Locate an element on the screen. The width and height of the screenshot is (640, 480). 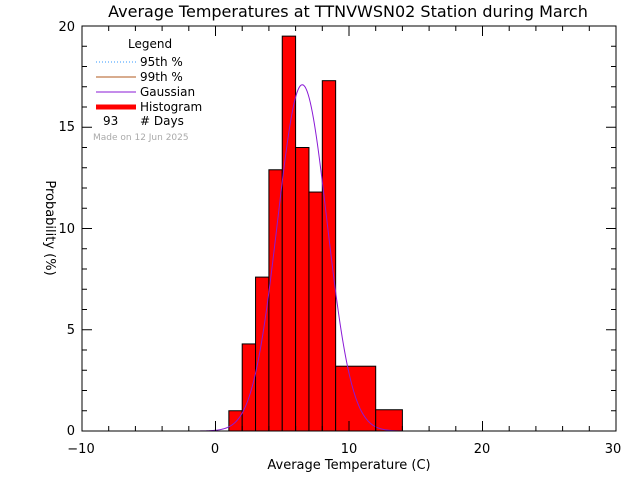
days-count: 93 is located at coordinates (110, 121).